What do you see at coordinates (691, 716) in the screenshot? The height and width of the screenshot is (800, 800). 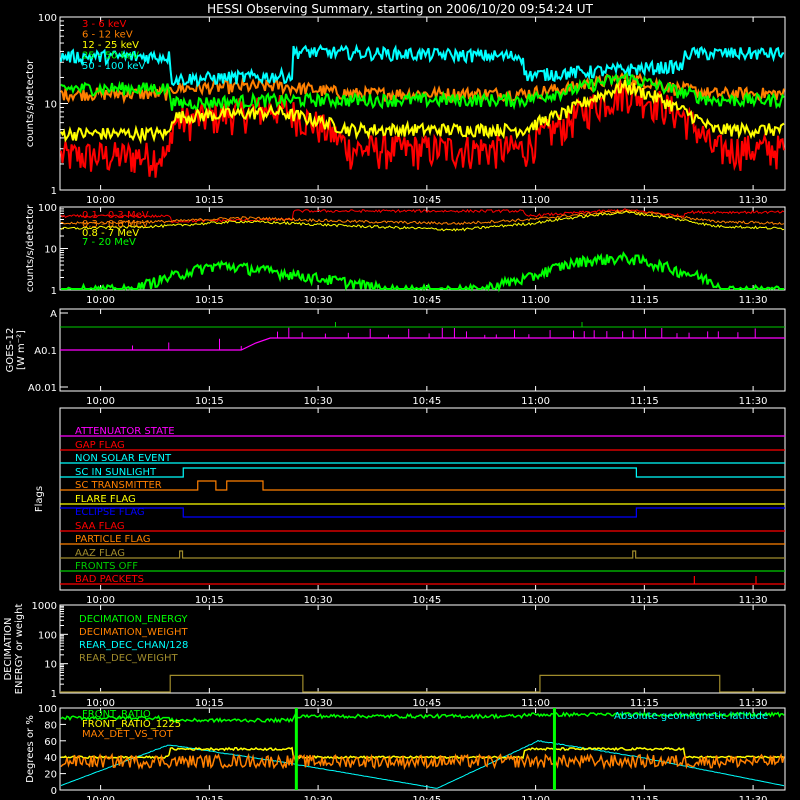 I see `right-legend-label: Absolute geomagnetic latitude` at bounding box center [691, 716].